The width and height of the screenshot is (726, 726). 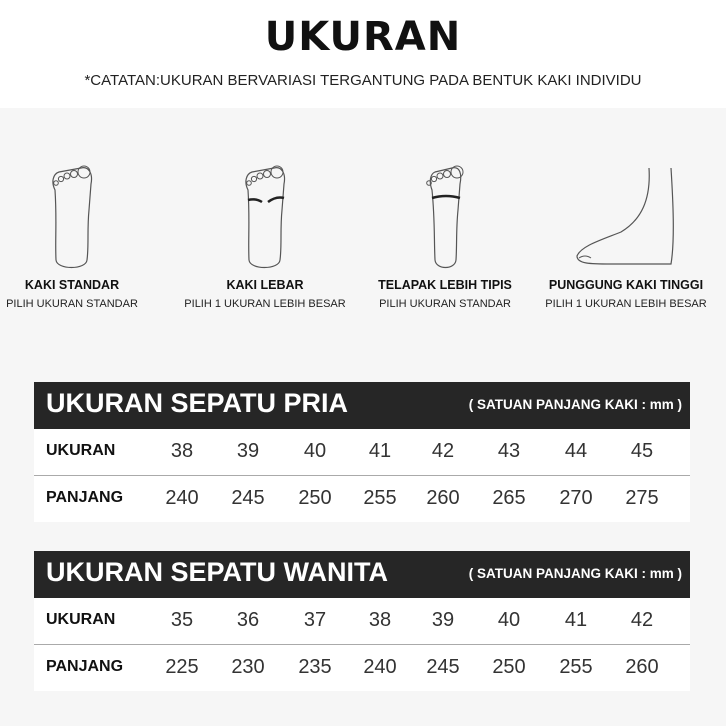 What do you see at coordinates (626, 285) in the screenshot?
I see `foot-type-label: PUNGGUNG KAKI TINGGI` at bounding box center [626, 285].